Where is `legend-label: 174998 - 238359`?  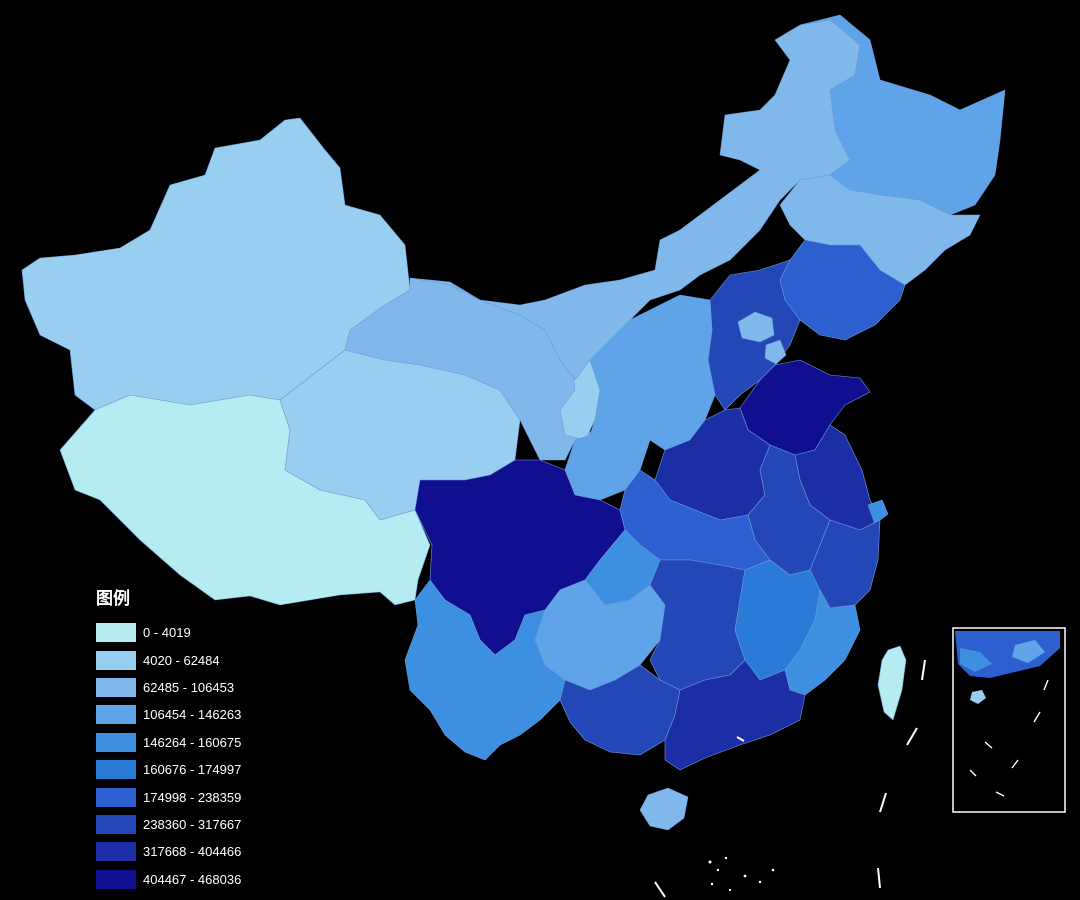 legend-label: 174998 - 238359 is located at coordinates (192, 797).